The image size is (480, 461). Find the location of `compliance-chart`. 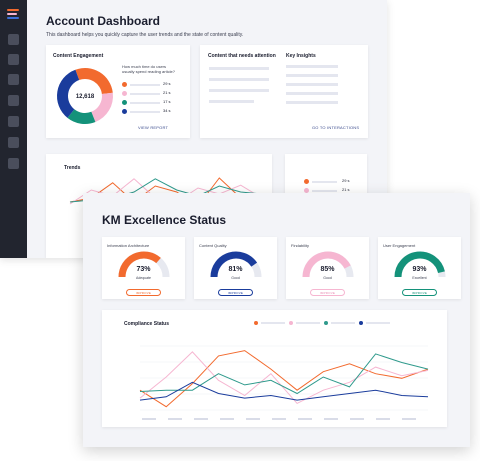

compliance-chart is located at coordinates (284, 382).